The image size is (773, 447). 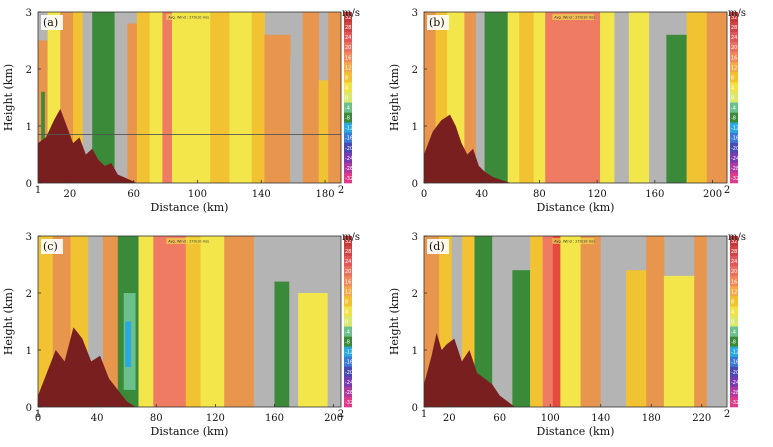 I want to click on legend-label: 20, so click(x=348, y=272).